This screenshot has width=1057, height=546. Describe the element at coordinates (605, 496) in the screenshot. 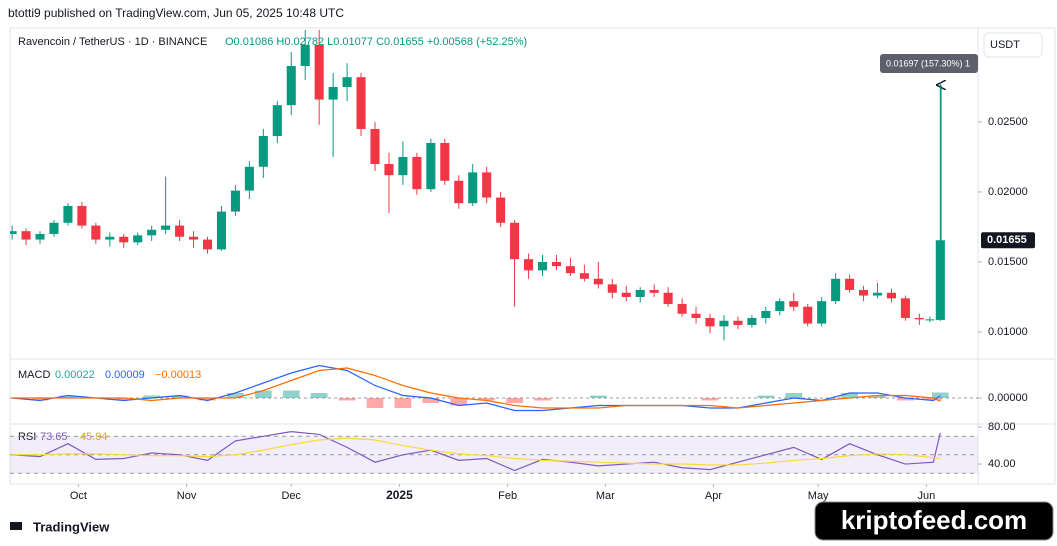

I see `x-tick-label: Mar` at that location.